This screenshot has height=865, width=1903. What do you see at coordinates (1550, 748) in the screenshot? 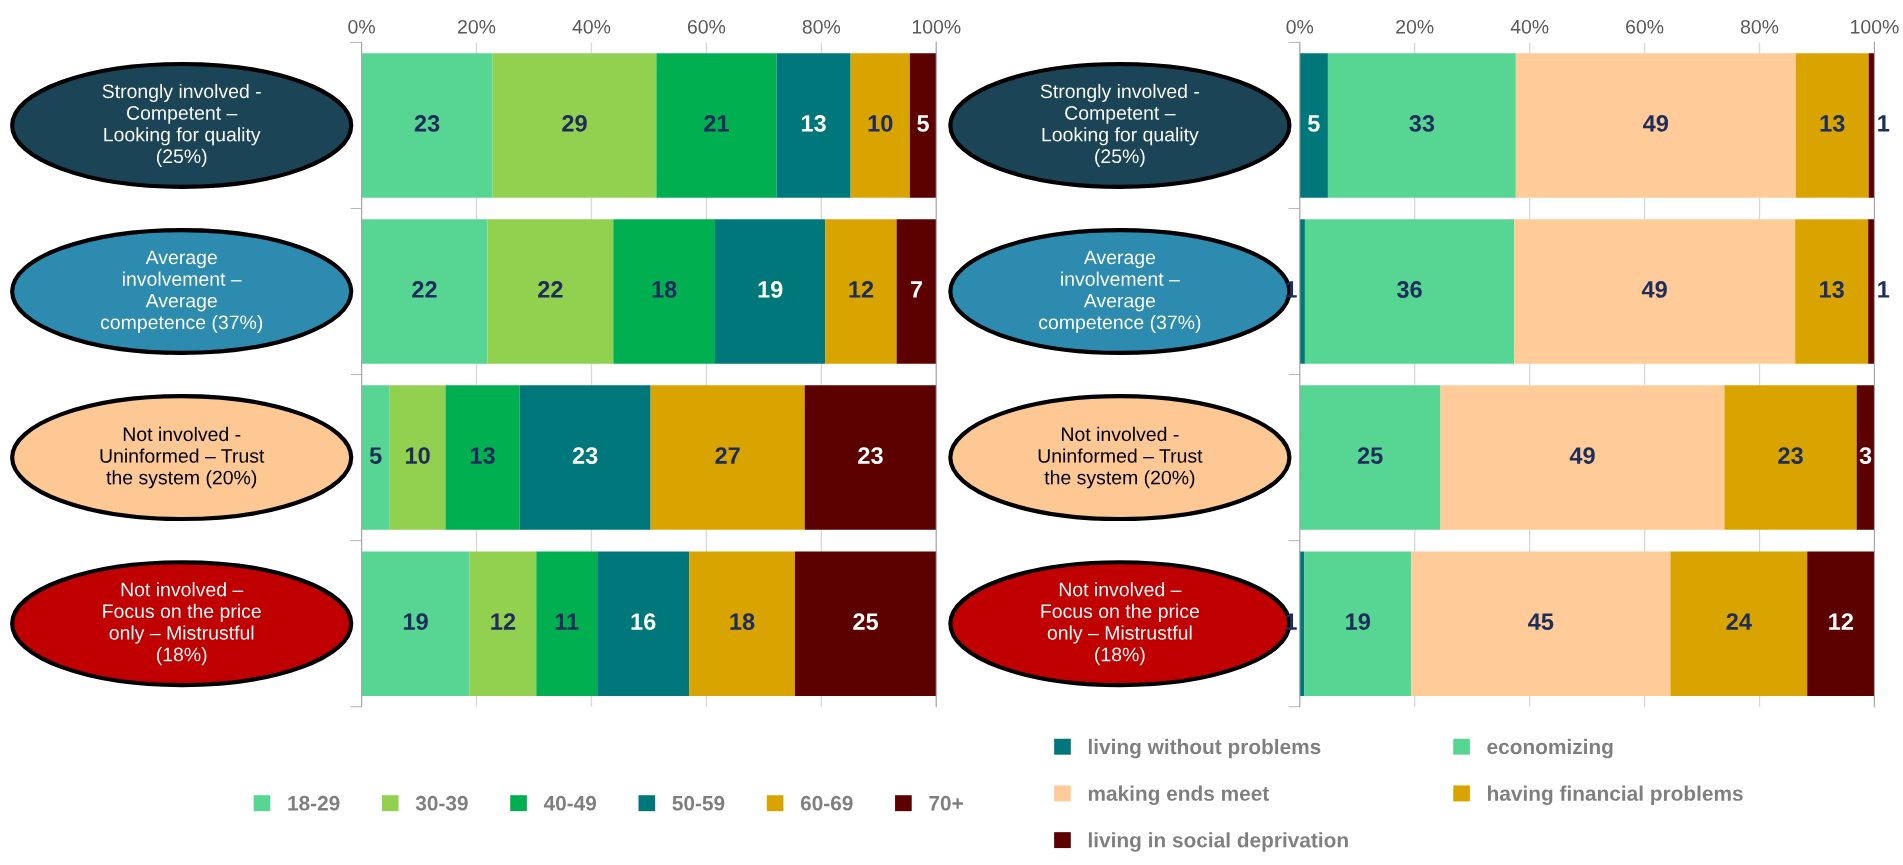
I see `legend-label: economizing` at bounding box center [1550, 748].